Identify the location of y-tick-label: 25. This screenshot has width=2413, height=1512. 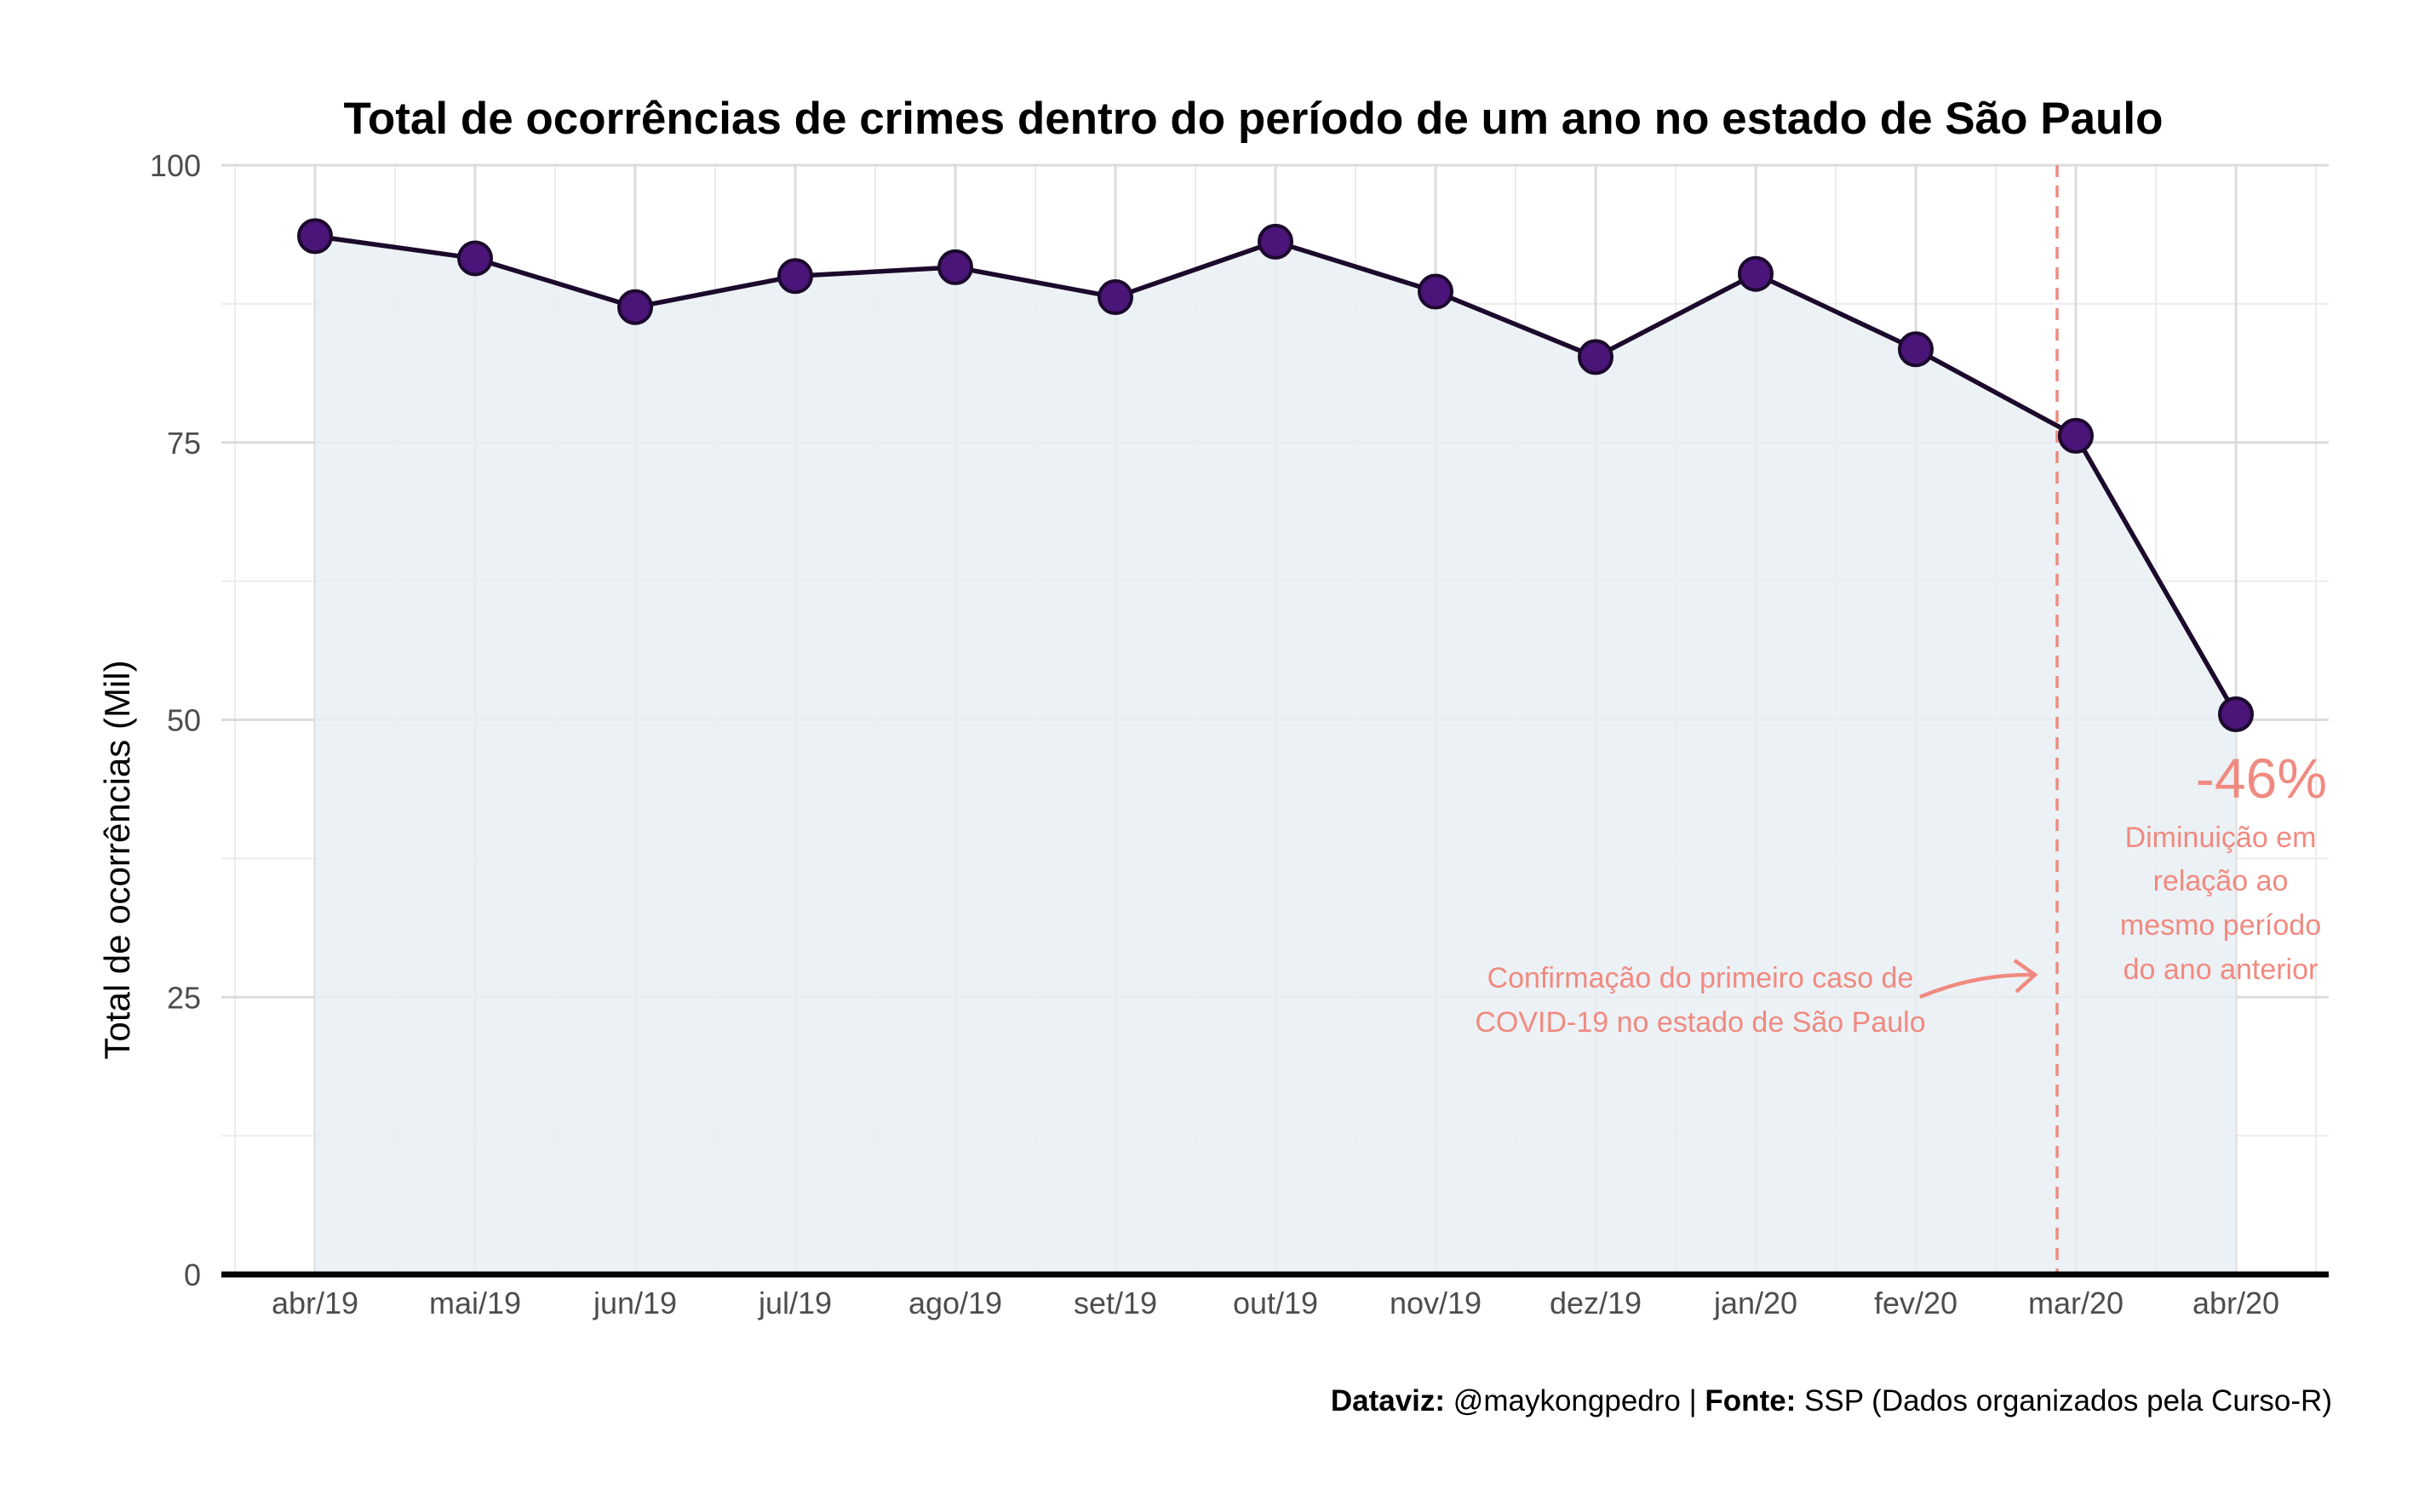
(184, 997).